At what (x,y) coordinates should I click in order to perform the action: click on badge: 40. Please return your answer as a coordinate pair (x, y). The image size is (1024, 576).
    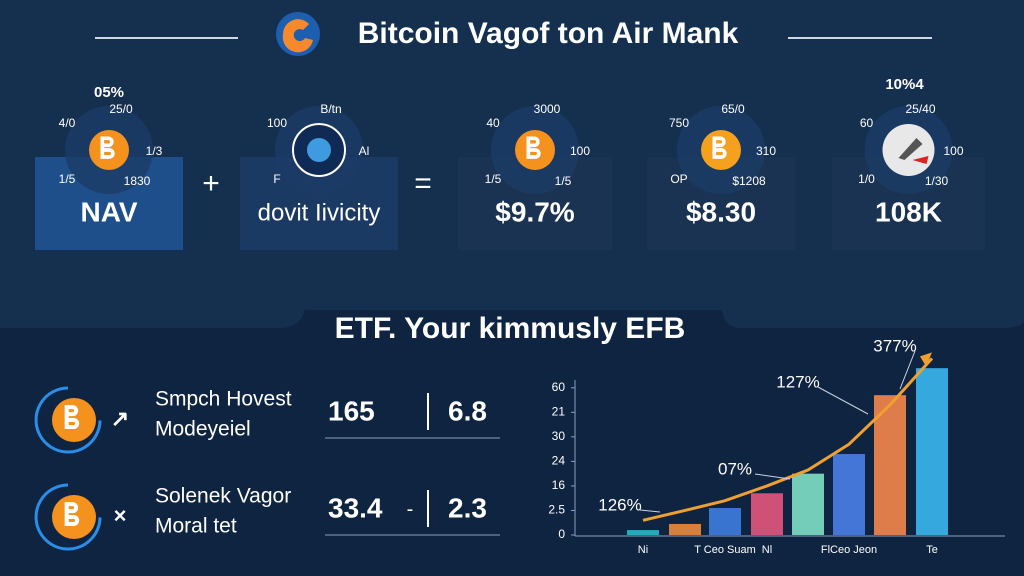
    Looking at the image, I should click on (493, 123).